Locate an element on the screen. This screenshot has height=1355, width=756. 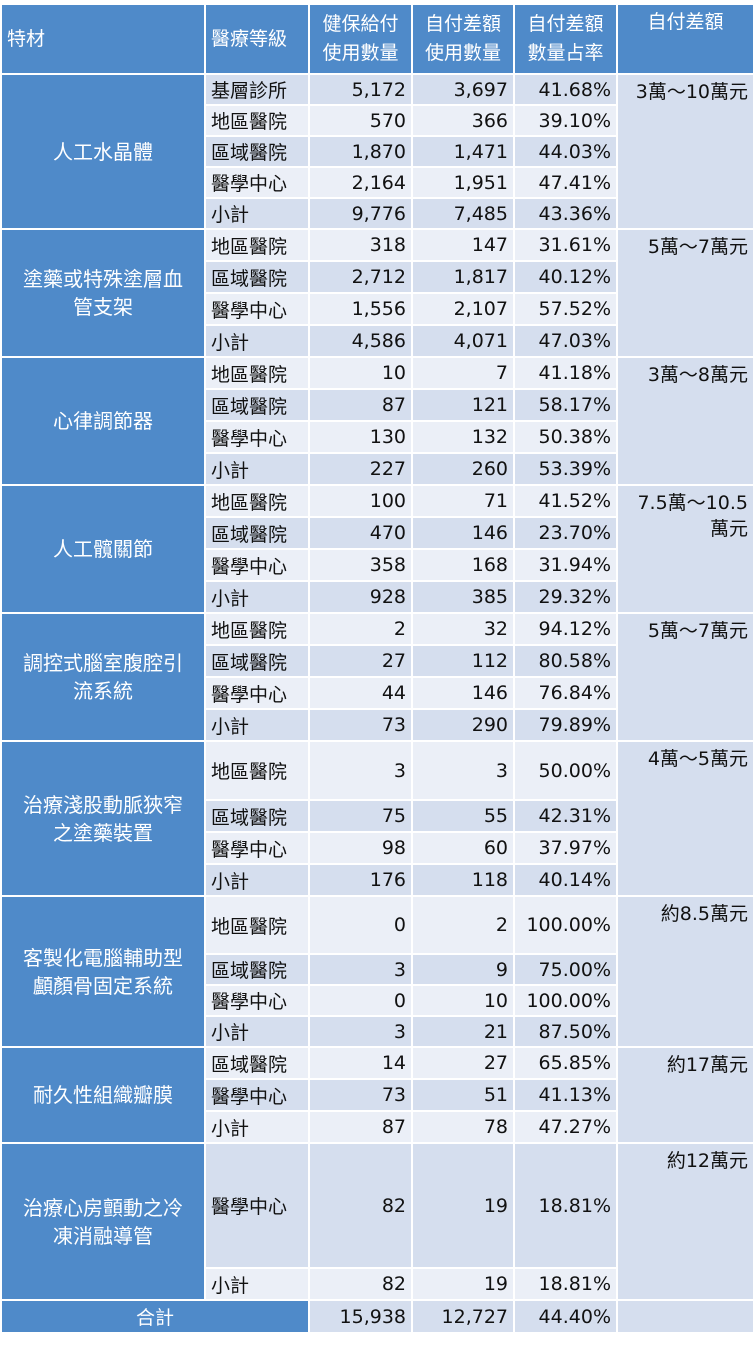
table-row: 心律調節器 地區醫院 10 7 41.18% 3萬～8萬元 is located at coordinates (377, 421).